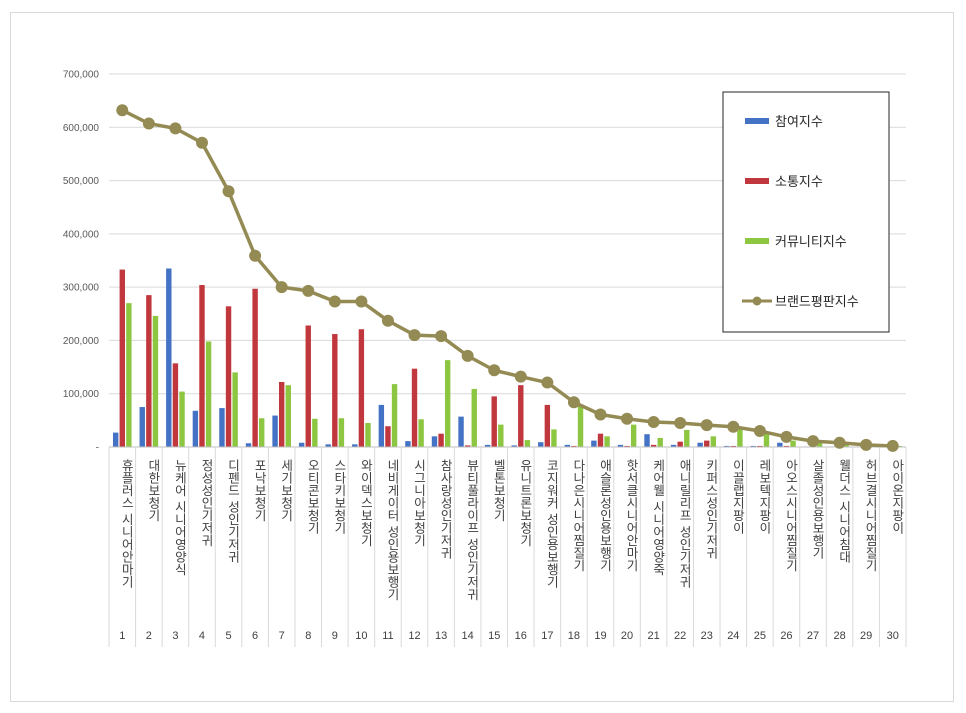 The image size is (966, 713). Describe the element at coordinates (179, 517) in the screenshot. I see `category-label: 뉴케어 시니어영양식` at that location.